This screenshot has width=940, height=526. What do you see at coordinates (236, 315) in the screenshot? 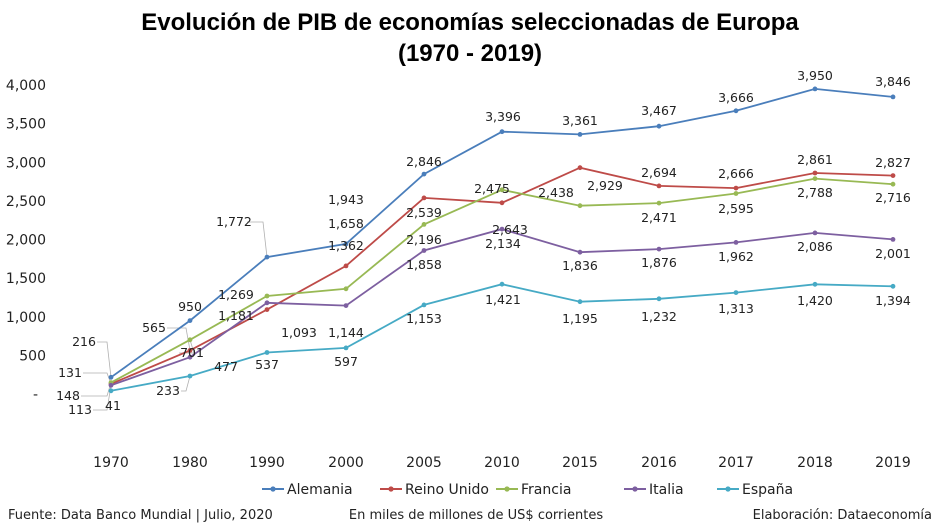
I see `data-label: 1,181` at bounding box center [236, 315].